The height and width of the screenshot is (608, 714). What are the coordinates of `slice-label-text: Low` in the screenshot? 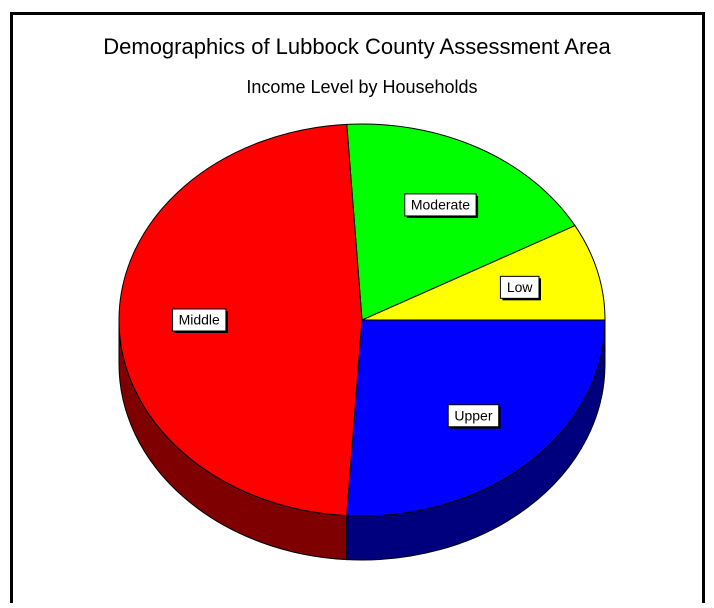 It's located at (520, 287).